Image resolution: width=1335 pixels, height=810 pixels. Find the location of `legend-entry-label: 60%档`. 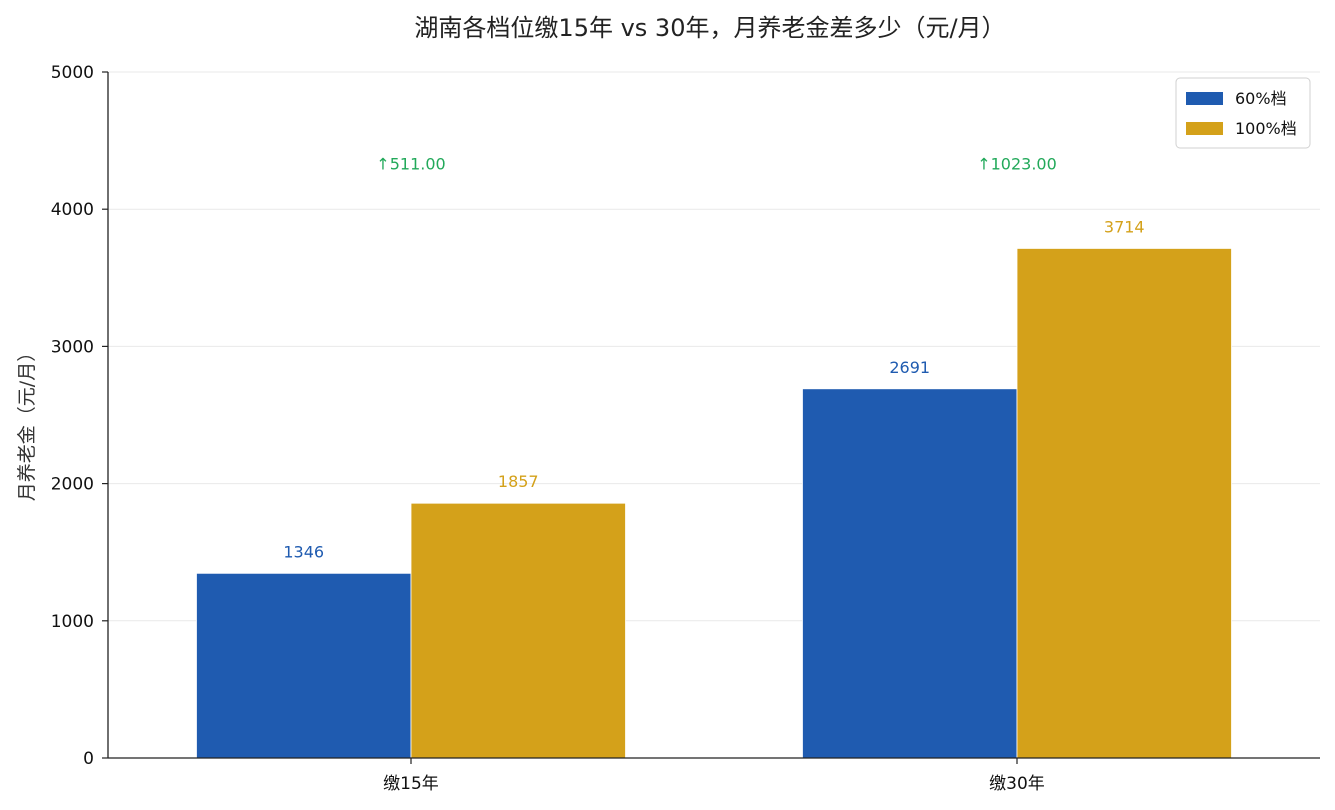

legend-entry-label: 60%档 is located at coordinates (1261, 98).